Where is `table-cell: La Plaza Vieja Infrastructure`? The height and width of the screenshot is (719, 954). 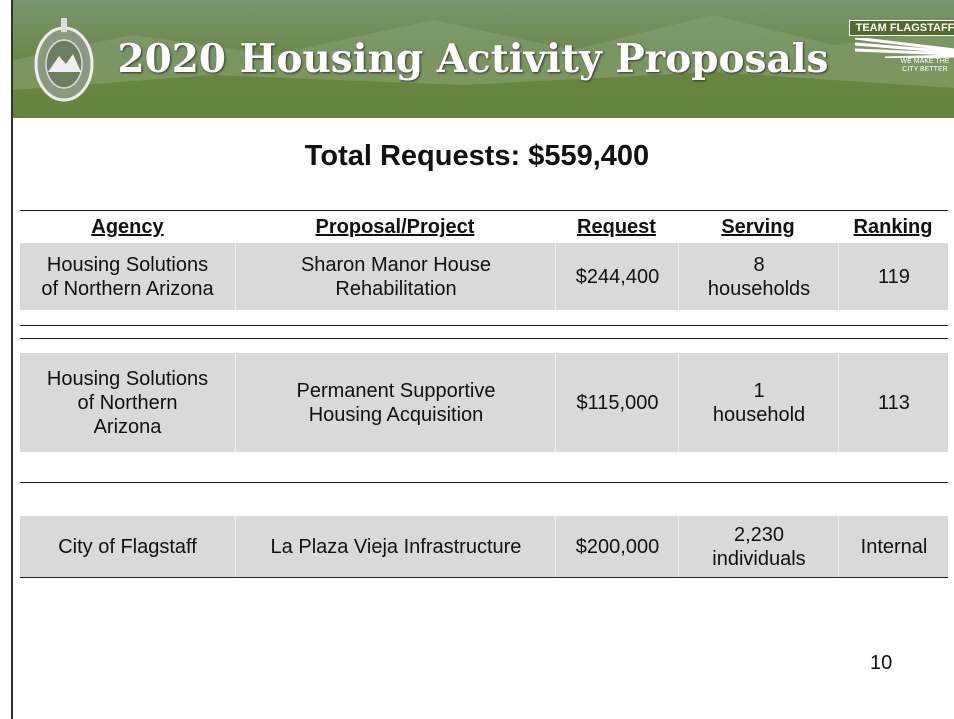
table-cell: La Plaza Vieja Infrastructure is located at coordinates (395, 546).